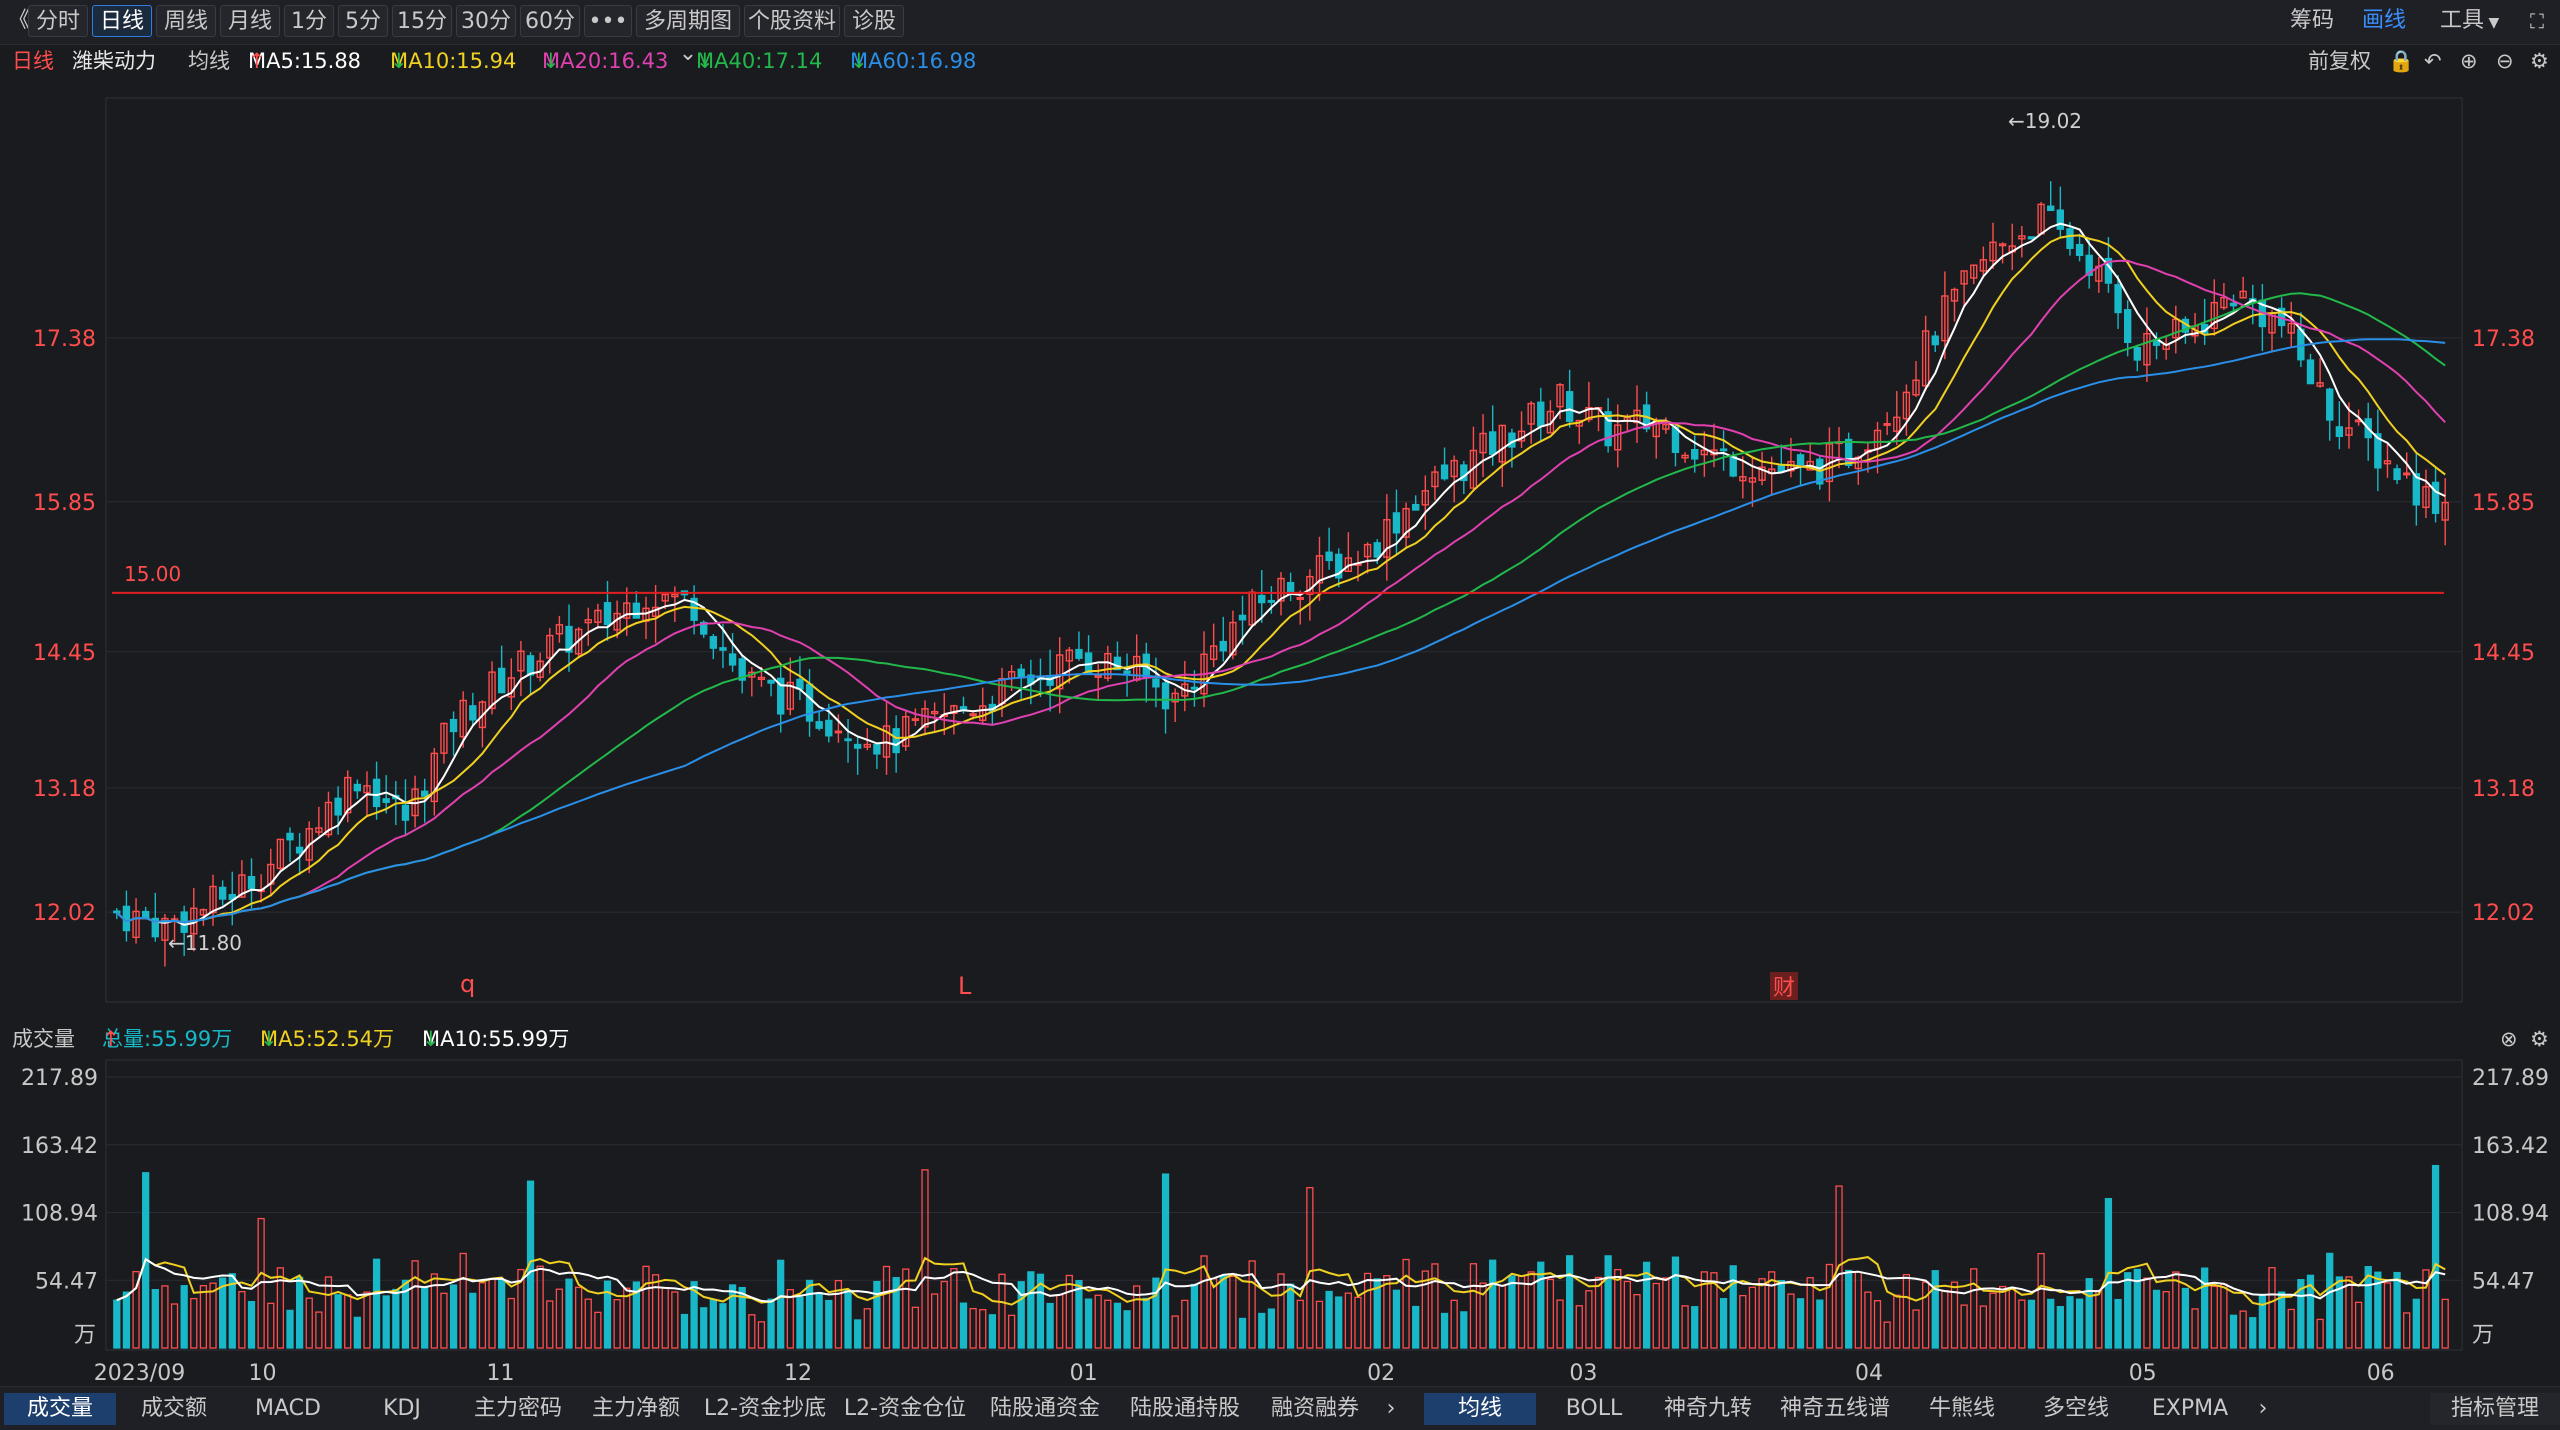 The width and height of the screenshot is (2560, 1430). Describe the element at coordinates (605, 61) in the screenshot. I see `ma20-text: MA20:16.43` at that location.